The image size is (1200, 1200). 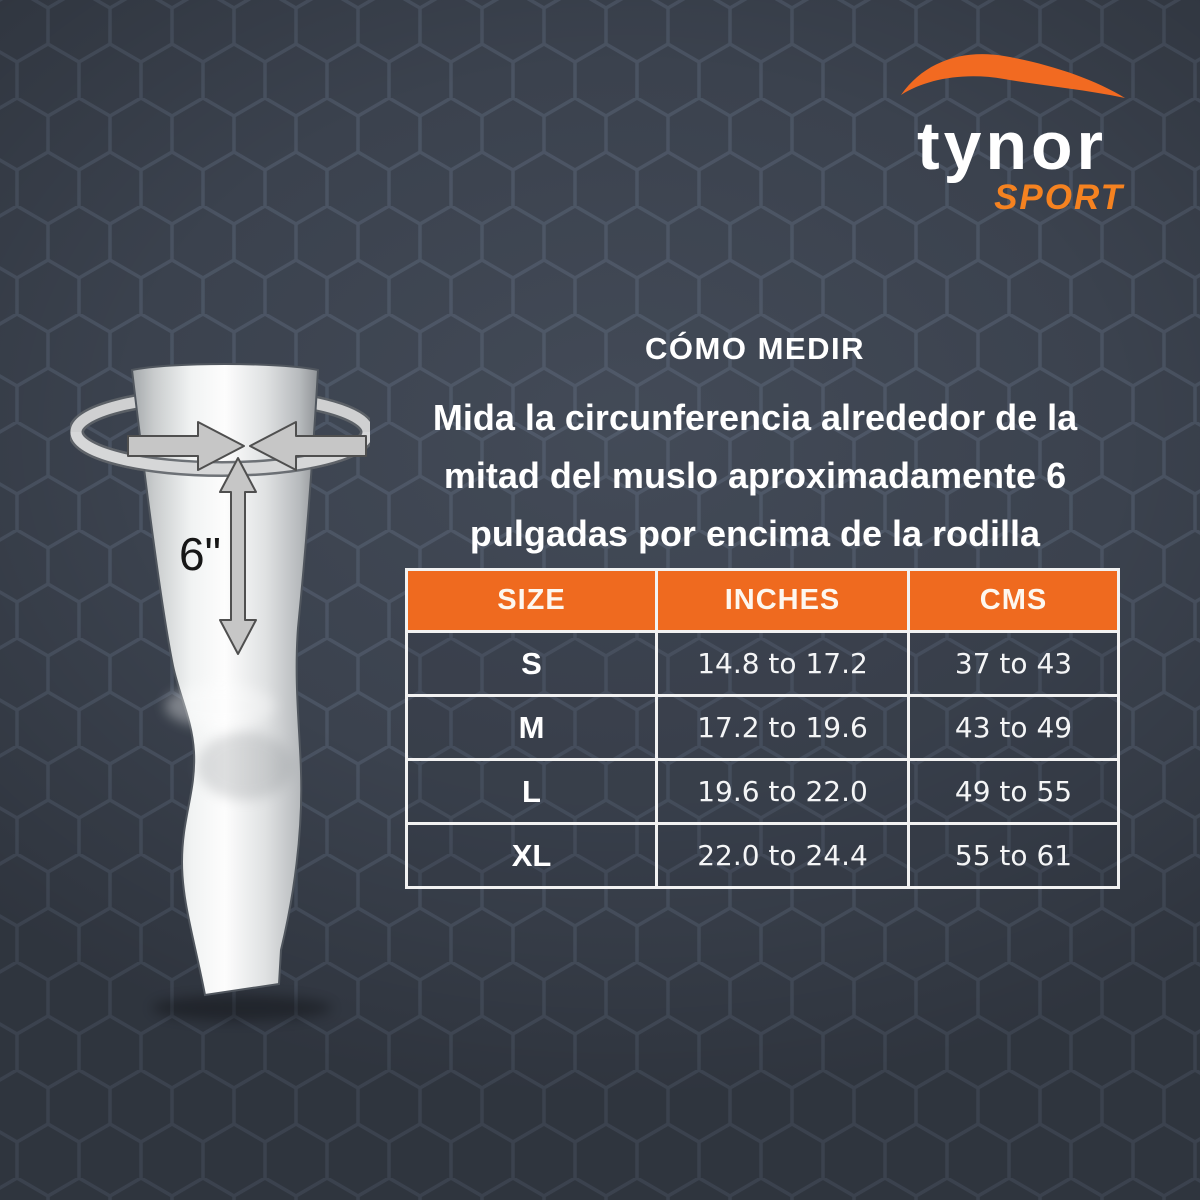 I want to click on table-row-s: S 14.8 to 17.2 37 to 43, so click(x=762, y=663).